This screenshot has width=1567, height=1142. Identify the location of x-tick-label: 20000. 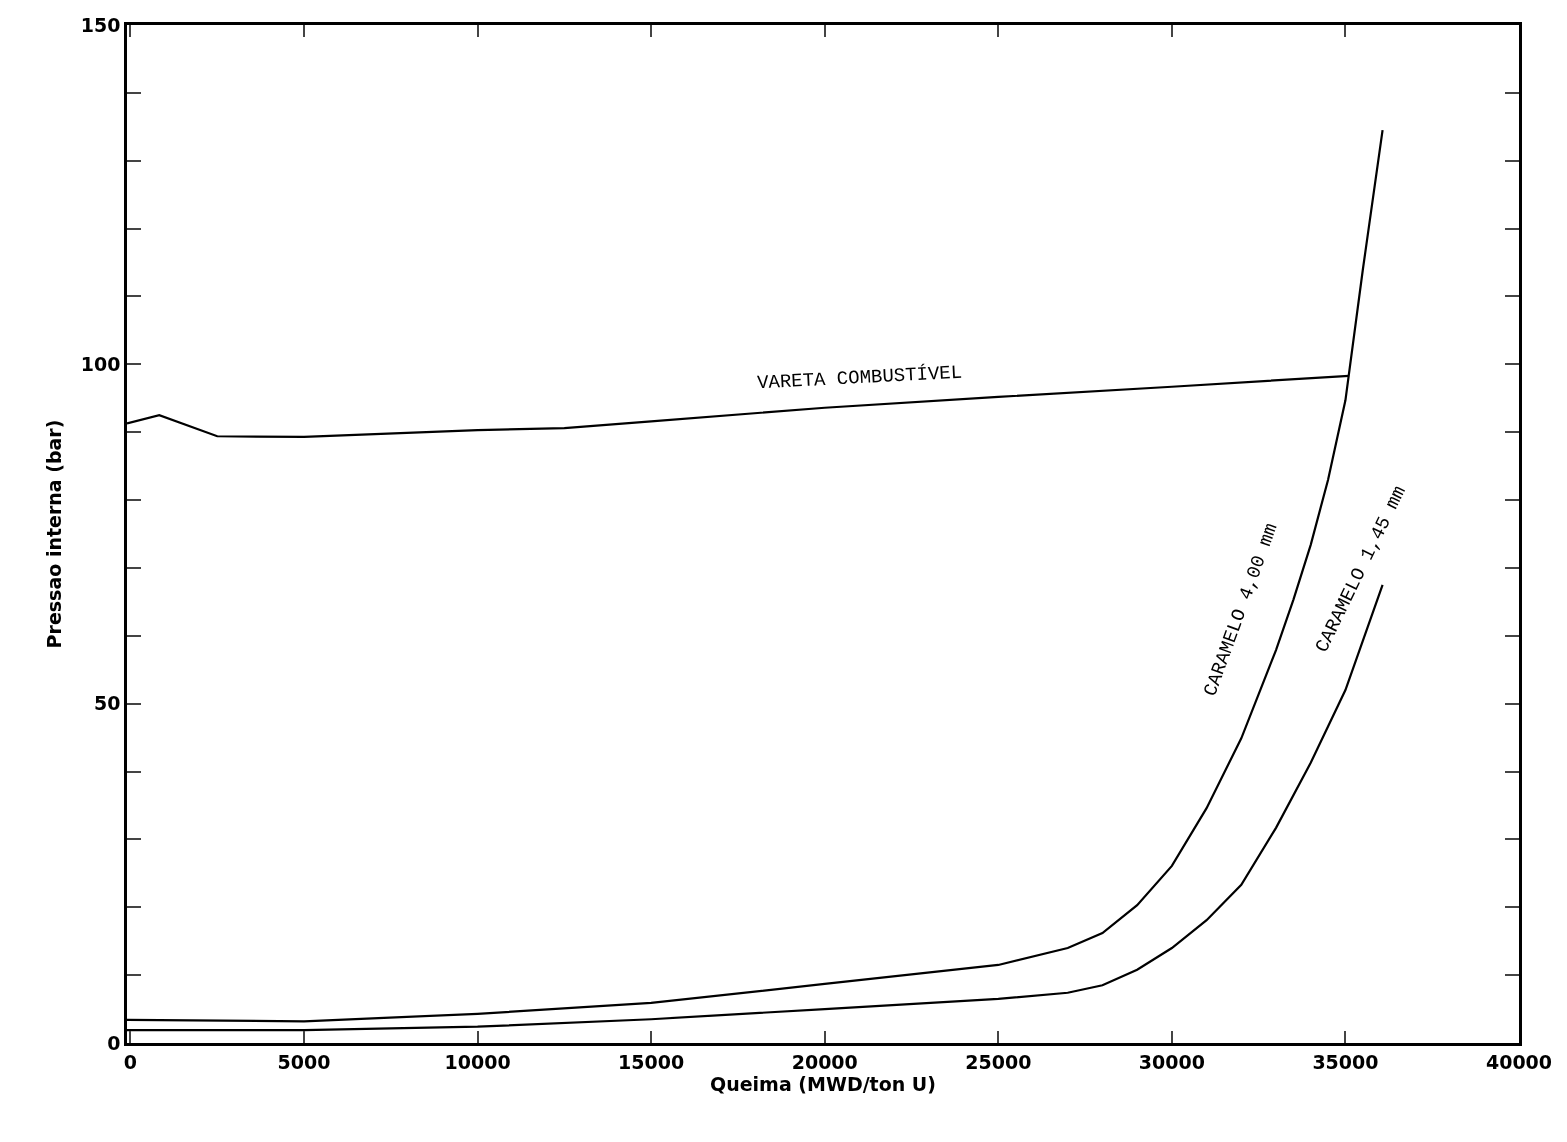
(824, 1061).